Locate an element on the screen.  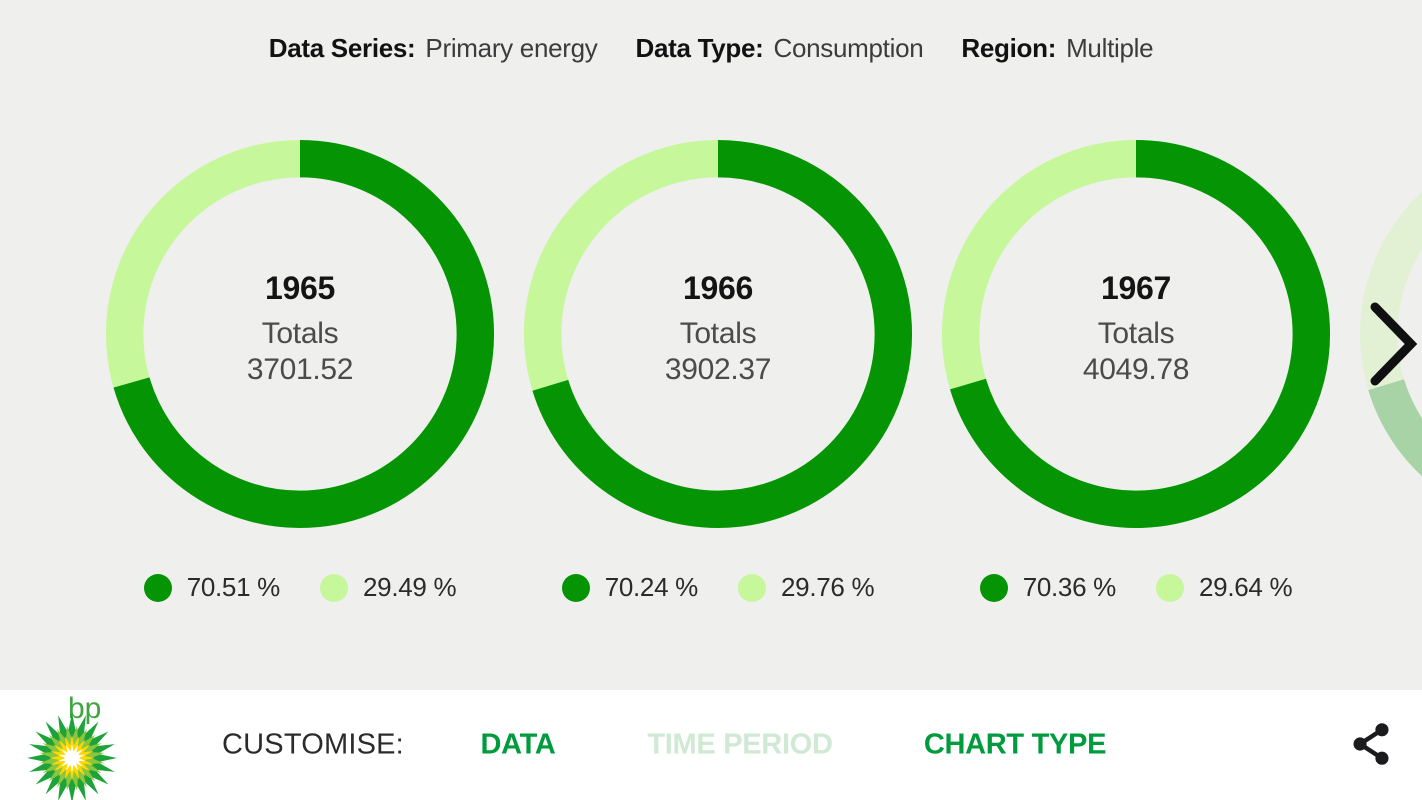
share-icon is located at coordinates (1371, 743).